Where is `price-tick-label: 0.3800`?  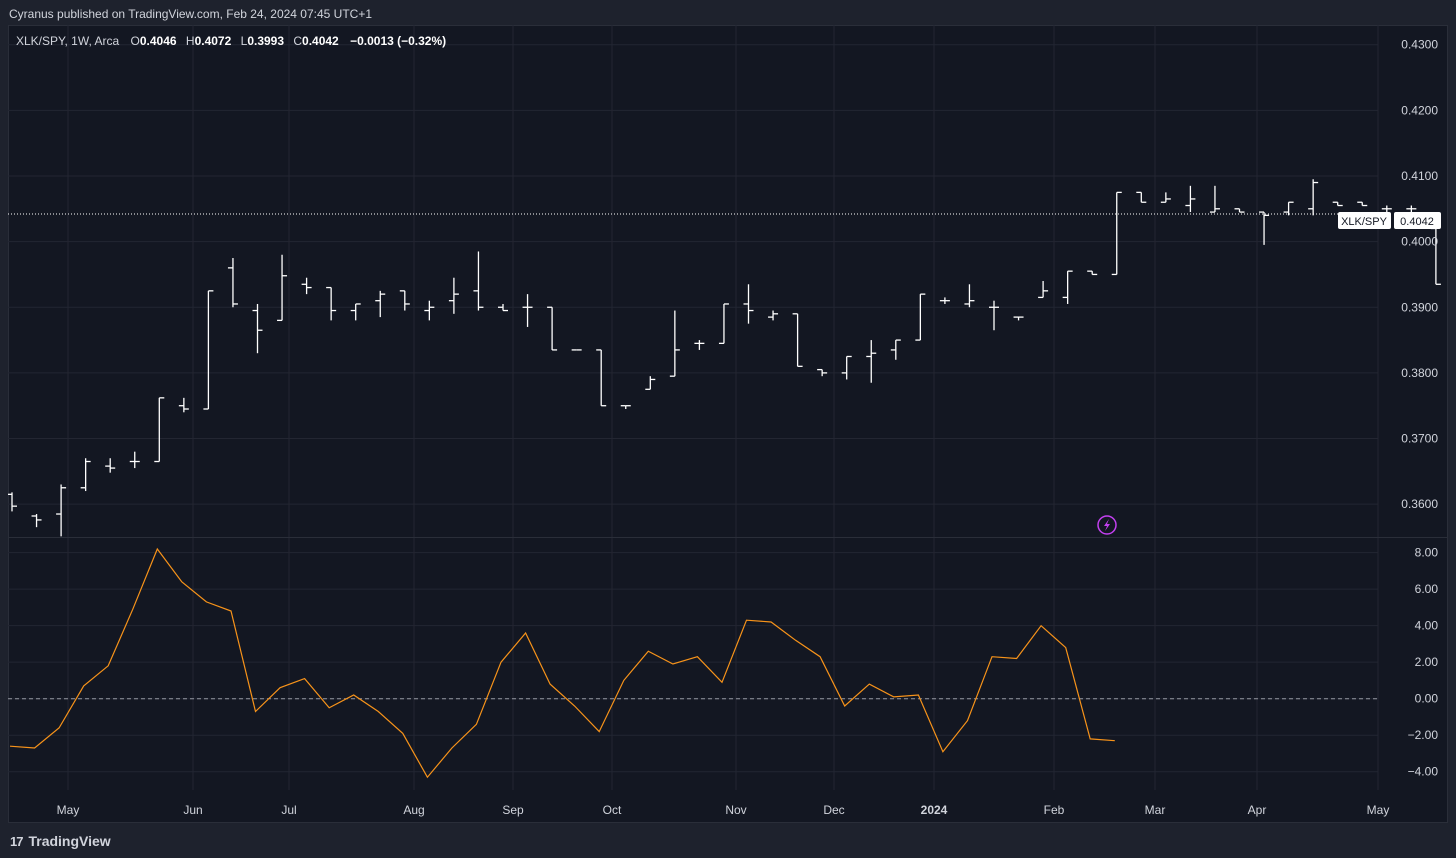
price-tick-label: 0.3800 is located at coordinates (1419, 373).